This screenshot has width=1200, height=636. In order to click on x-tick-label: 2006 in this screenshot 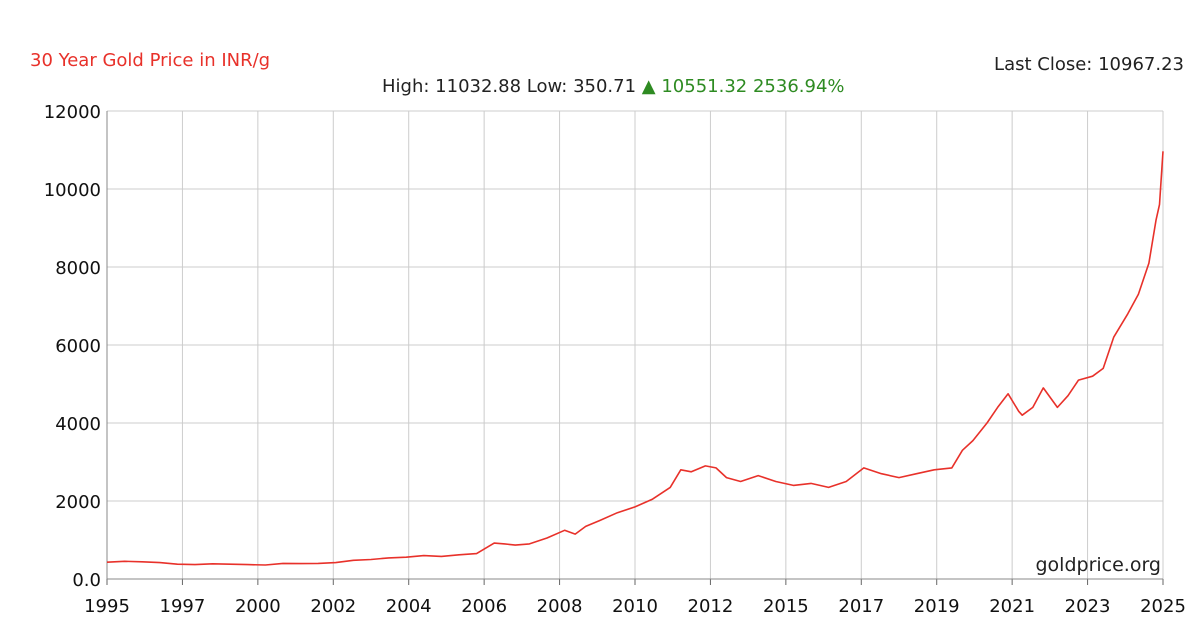, I will do `click(484, 606)`.